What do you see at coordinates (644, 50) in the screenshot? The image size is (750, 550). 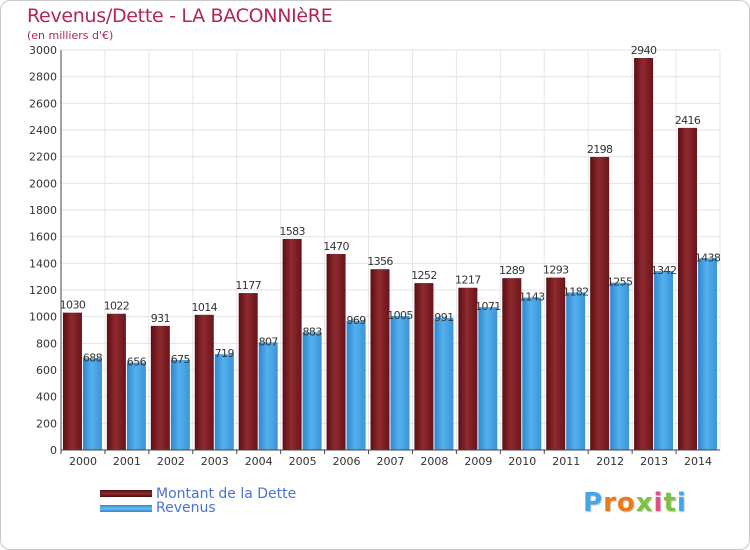 I see `data-label-debt: 2940` at bounding box center [644, 50].